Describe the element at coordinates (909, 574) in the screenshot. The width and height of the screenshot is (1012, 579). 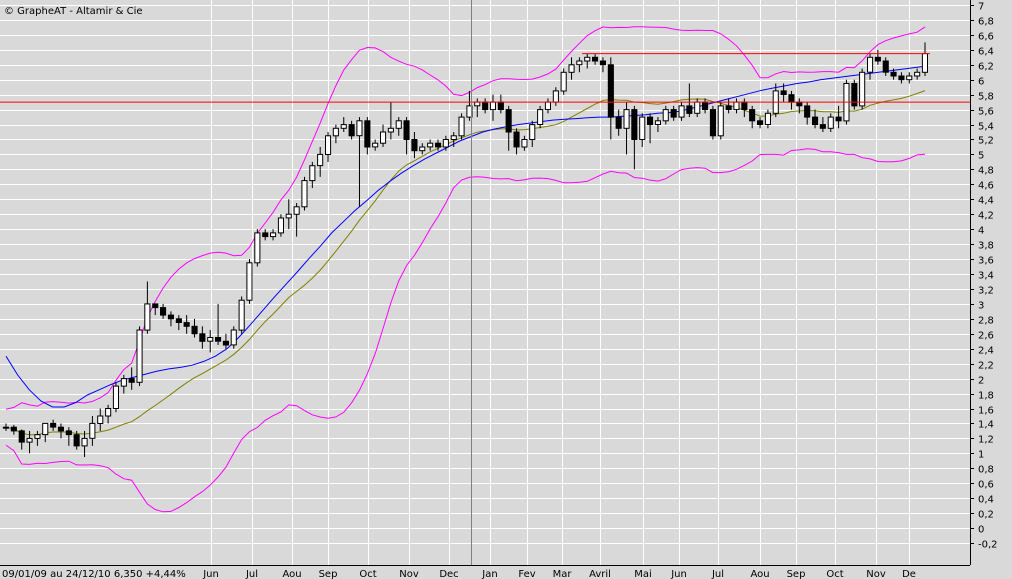
I see `x-tick-label: De` at that location.